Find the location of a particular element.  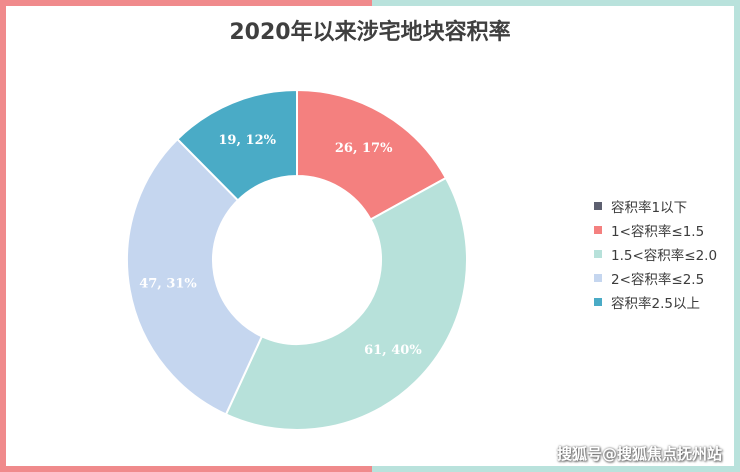

legend-label-4: 容积率2.5以上 is located at coordinates (655, 304).